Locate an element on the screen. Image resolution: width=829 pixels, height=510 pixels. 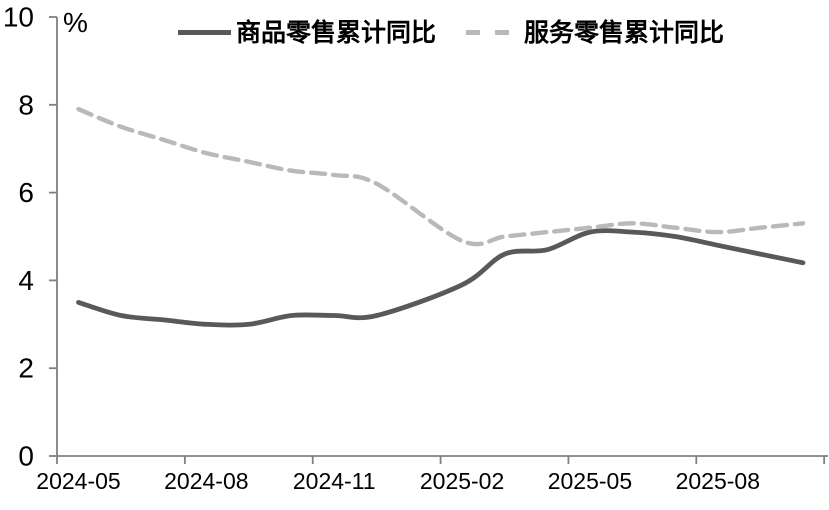
y-axis-tick-label: 0 is located at coordinates (26, 456).